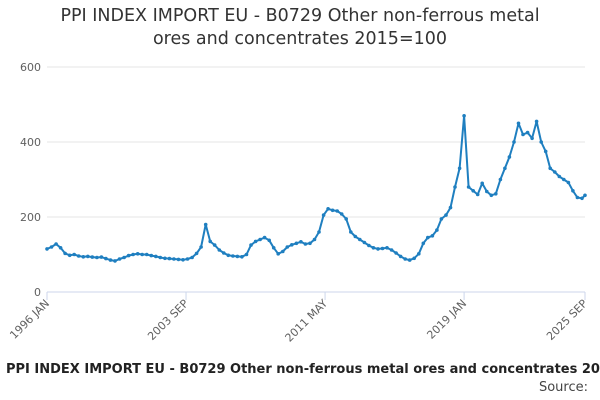  Describe the element at coordinates (29, 319) in the screenshot. I see `x-tick-label: 1996 JAN` at that location.